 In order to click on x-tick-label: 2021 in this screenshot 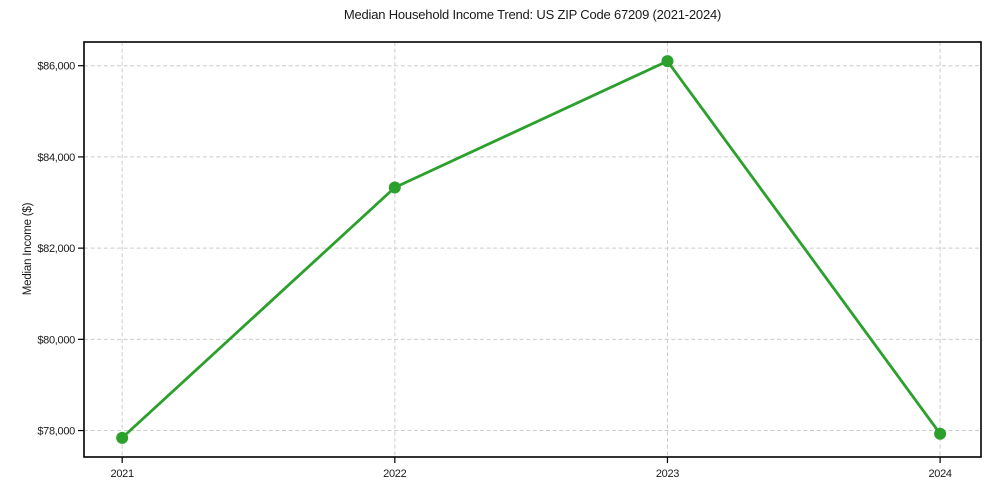, I will do `click(122, 474)`.